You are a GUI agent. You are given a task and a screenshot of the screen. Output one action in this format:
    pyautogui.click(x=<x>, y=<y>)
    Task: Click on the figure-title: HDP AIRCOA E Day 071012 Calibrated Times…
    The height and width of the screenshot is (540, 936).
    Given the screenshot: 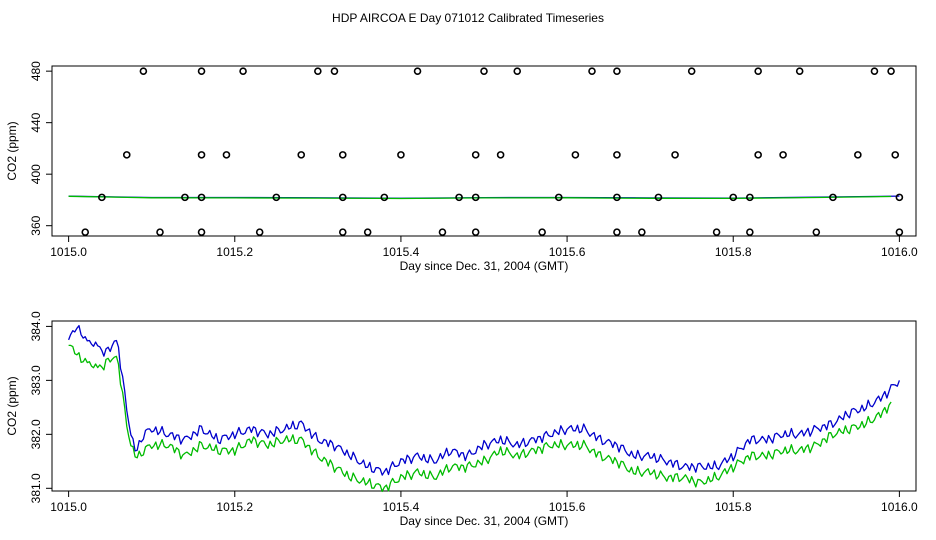 What is the action you would take?
    pyautogui.click(x=468, y=18)
    